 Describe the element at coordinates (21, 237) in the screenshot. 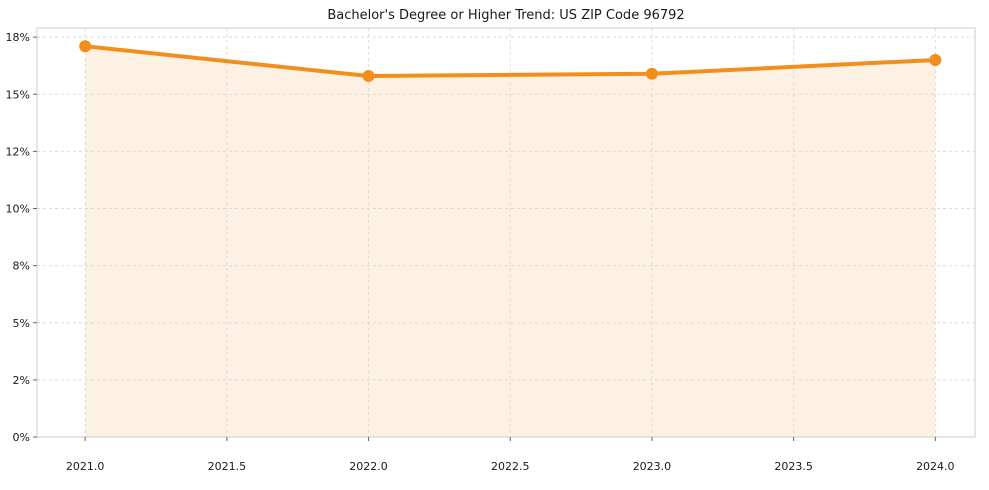

I see `y-axis-labels: 0% 2% 5% 8% 10% 12% 15% 18%` at that location.